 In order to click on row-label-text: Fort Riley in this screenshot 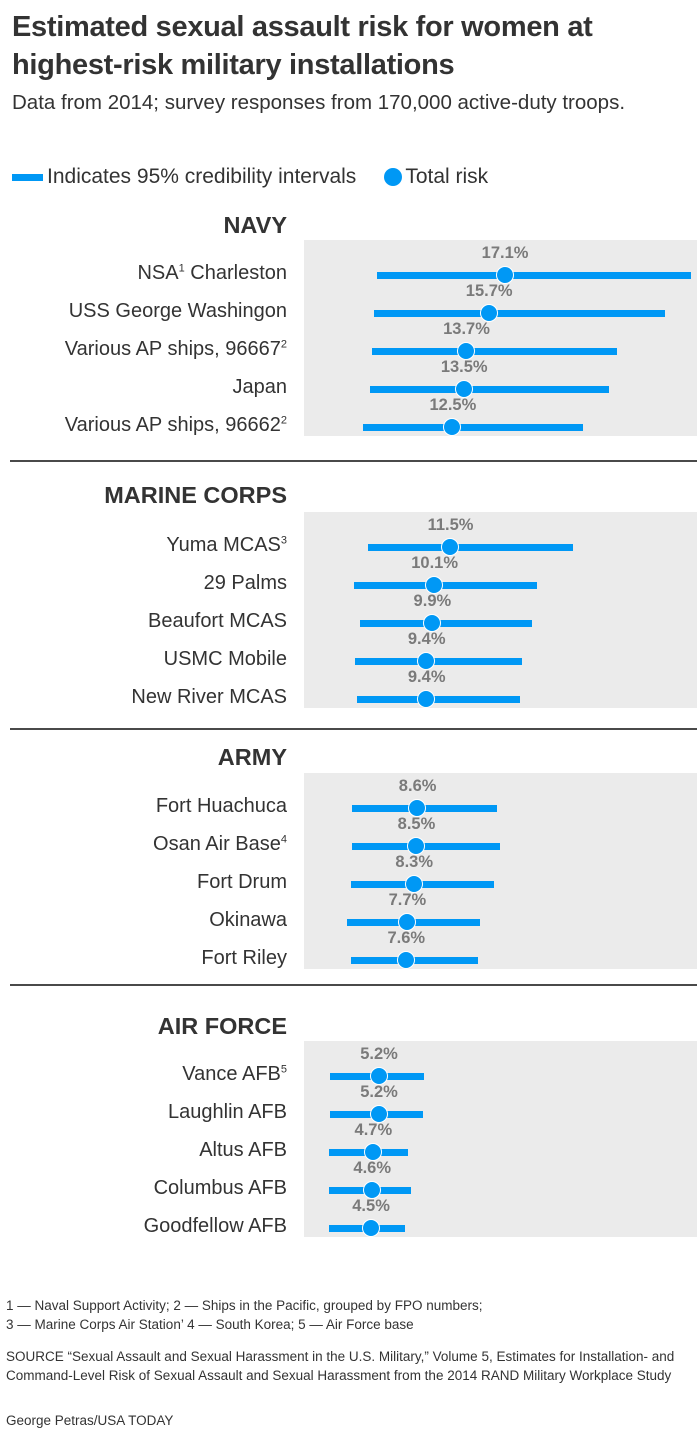, I will do `click(244, 958)`.